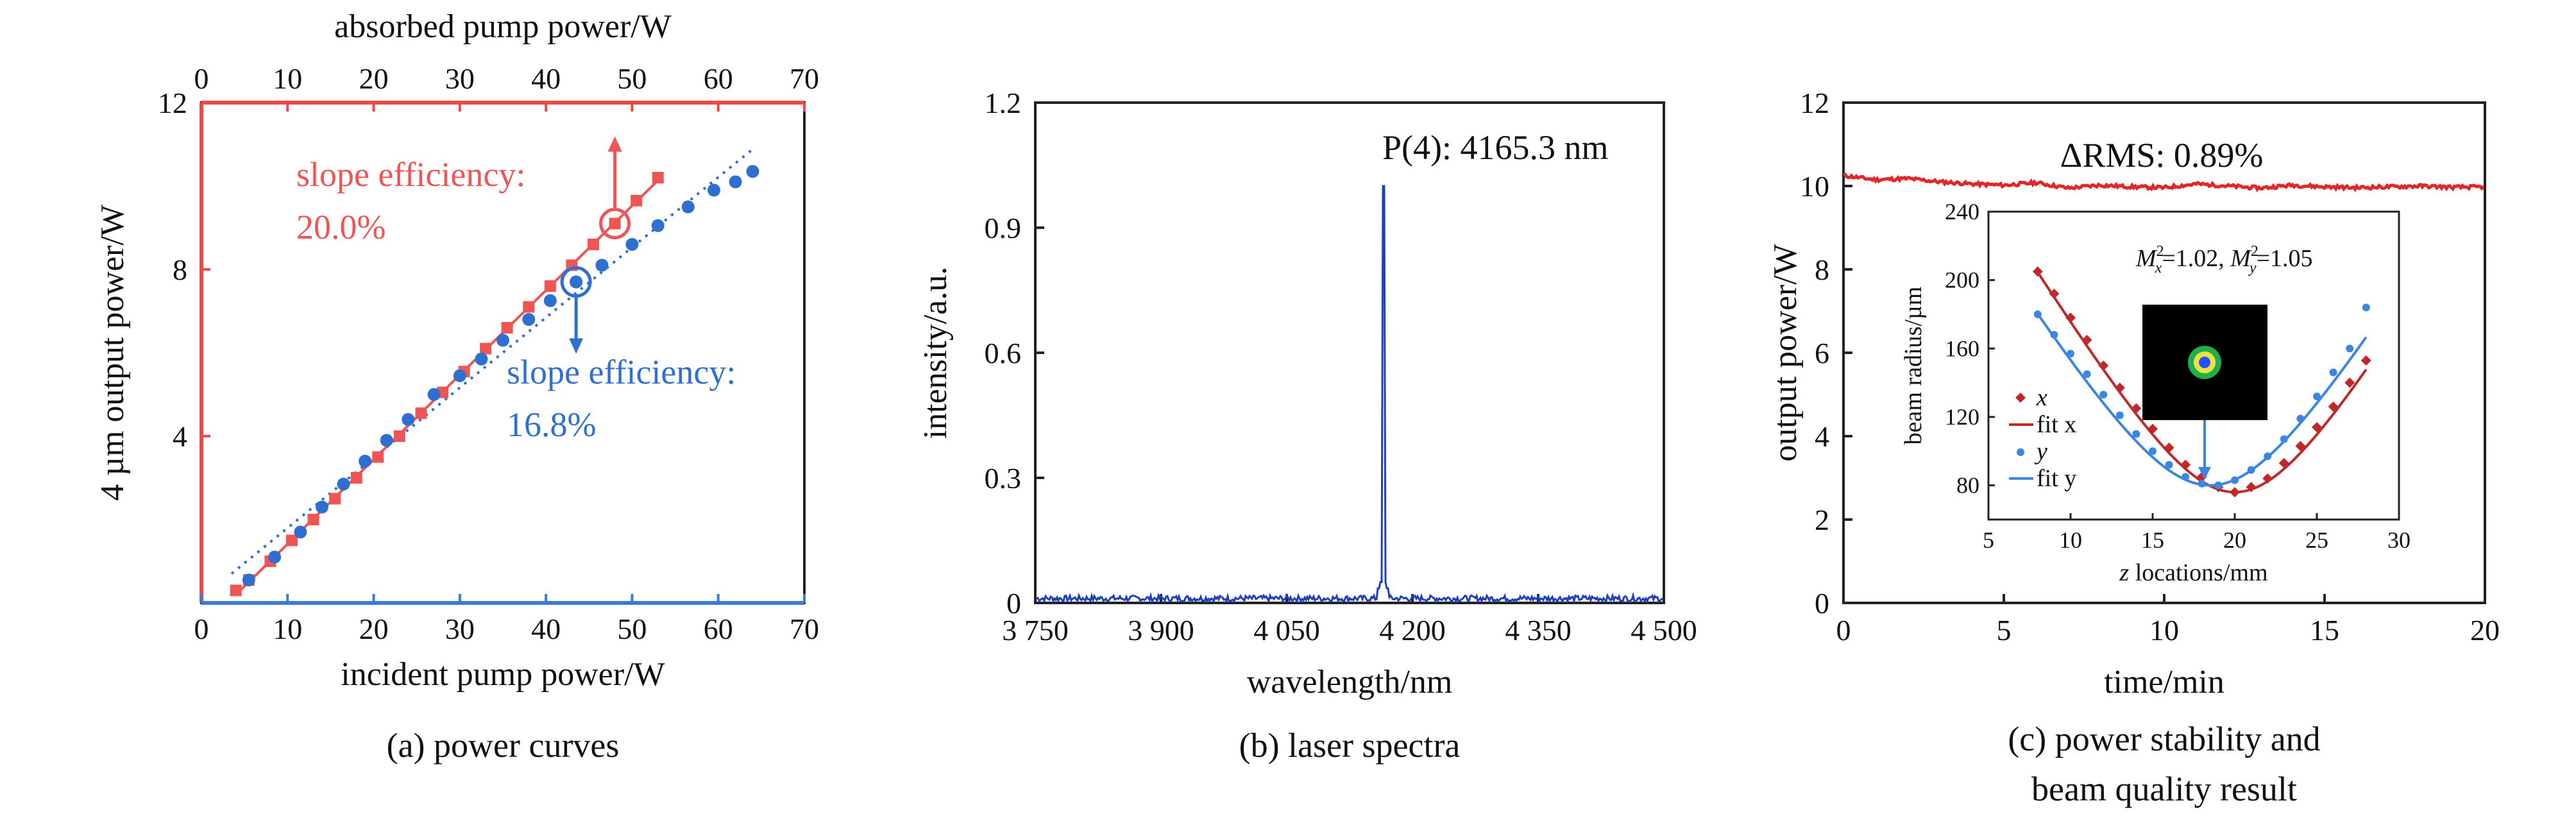  Describe the element at coordinates (935, 353) in the screenshot. I see `y-axis-label: intensity/a.u.` at that location.